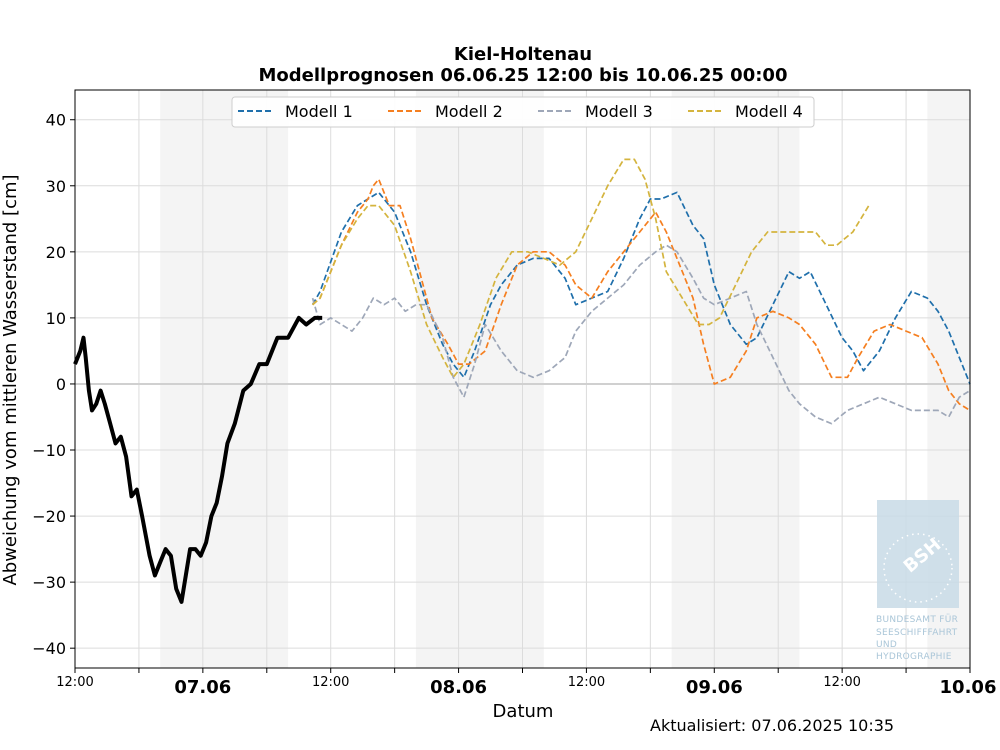 The width and height of the screenshot is (1000, 750). I want to click on y-tick-label: −40, so click(49, 648).